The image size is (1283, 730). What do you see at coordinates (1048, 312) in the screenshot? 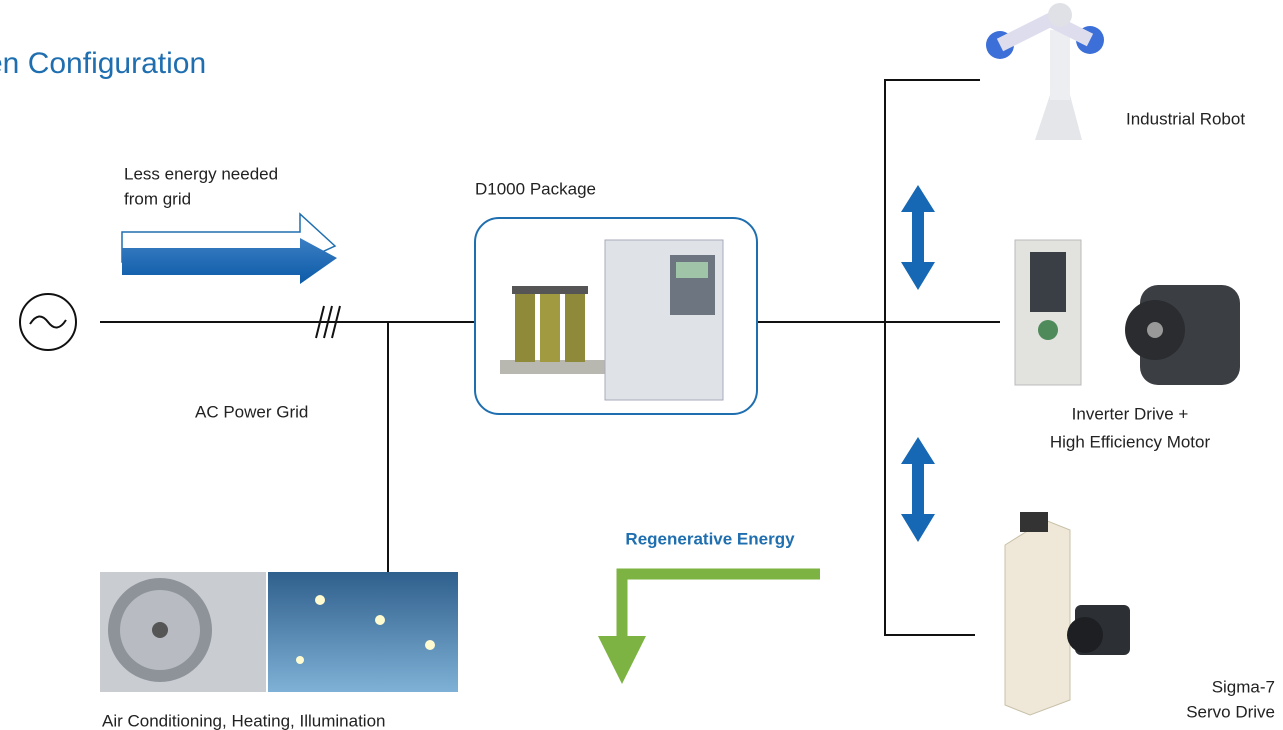
I see `inverter-image` at bounding box center [1048, 312].